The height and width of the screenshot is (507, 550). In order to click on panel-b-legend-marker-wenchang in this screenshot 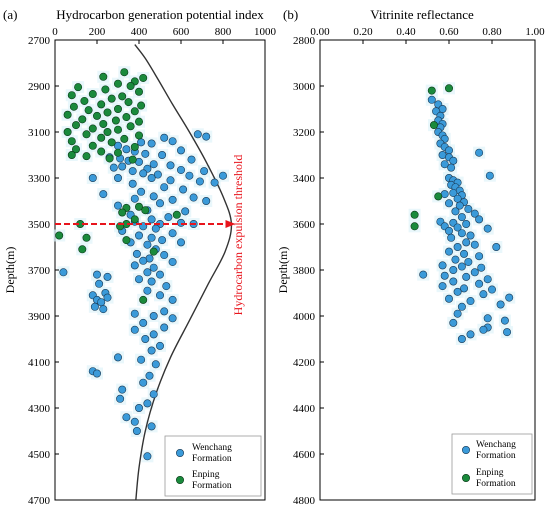, I will do `click(465, 449)`.